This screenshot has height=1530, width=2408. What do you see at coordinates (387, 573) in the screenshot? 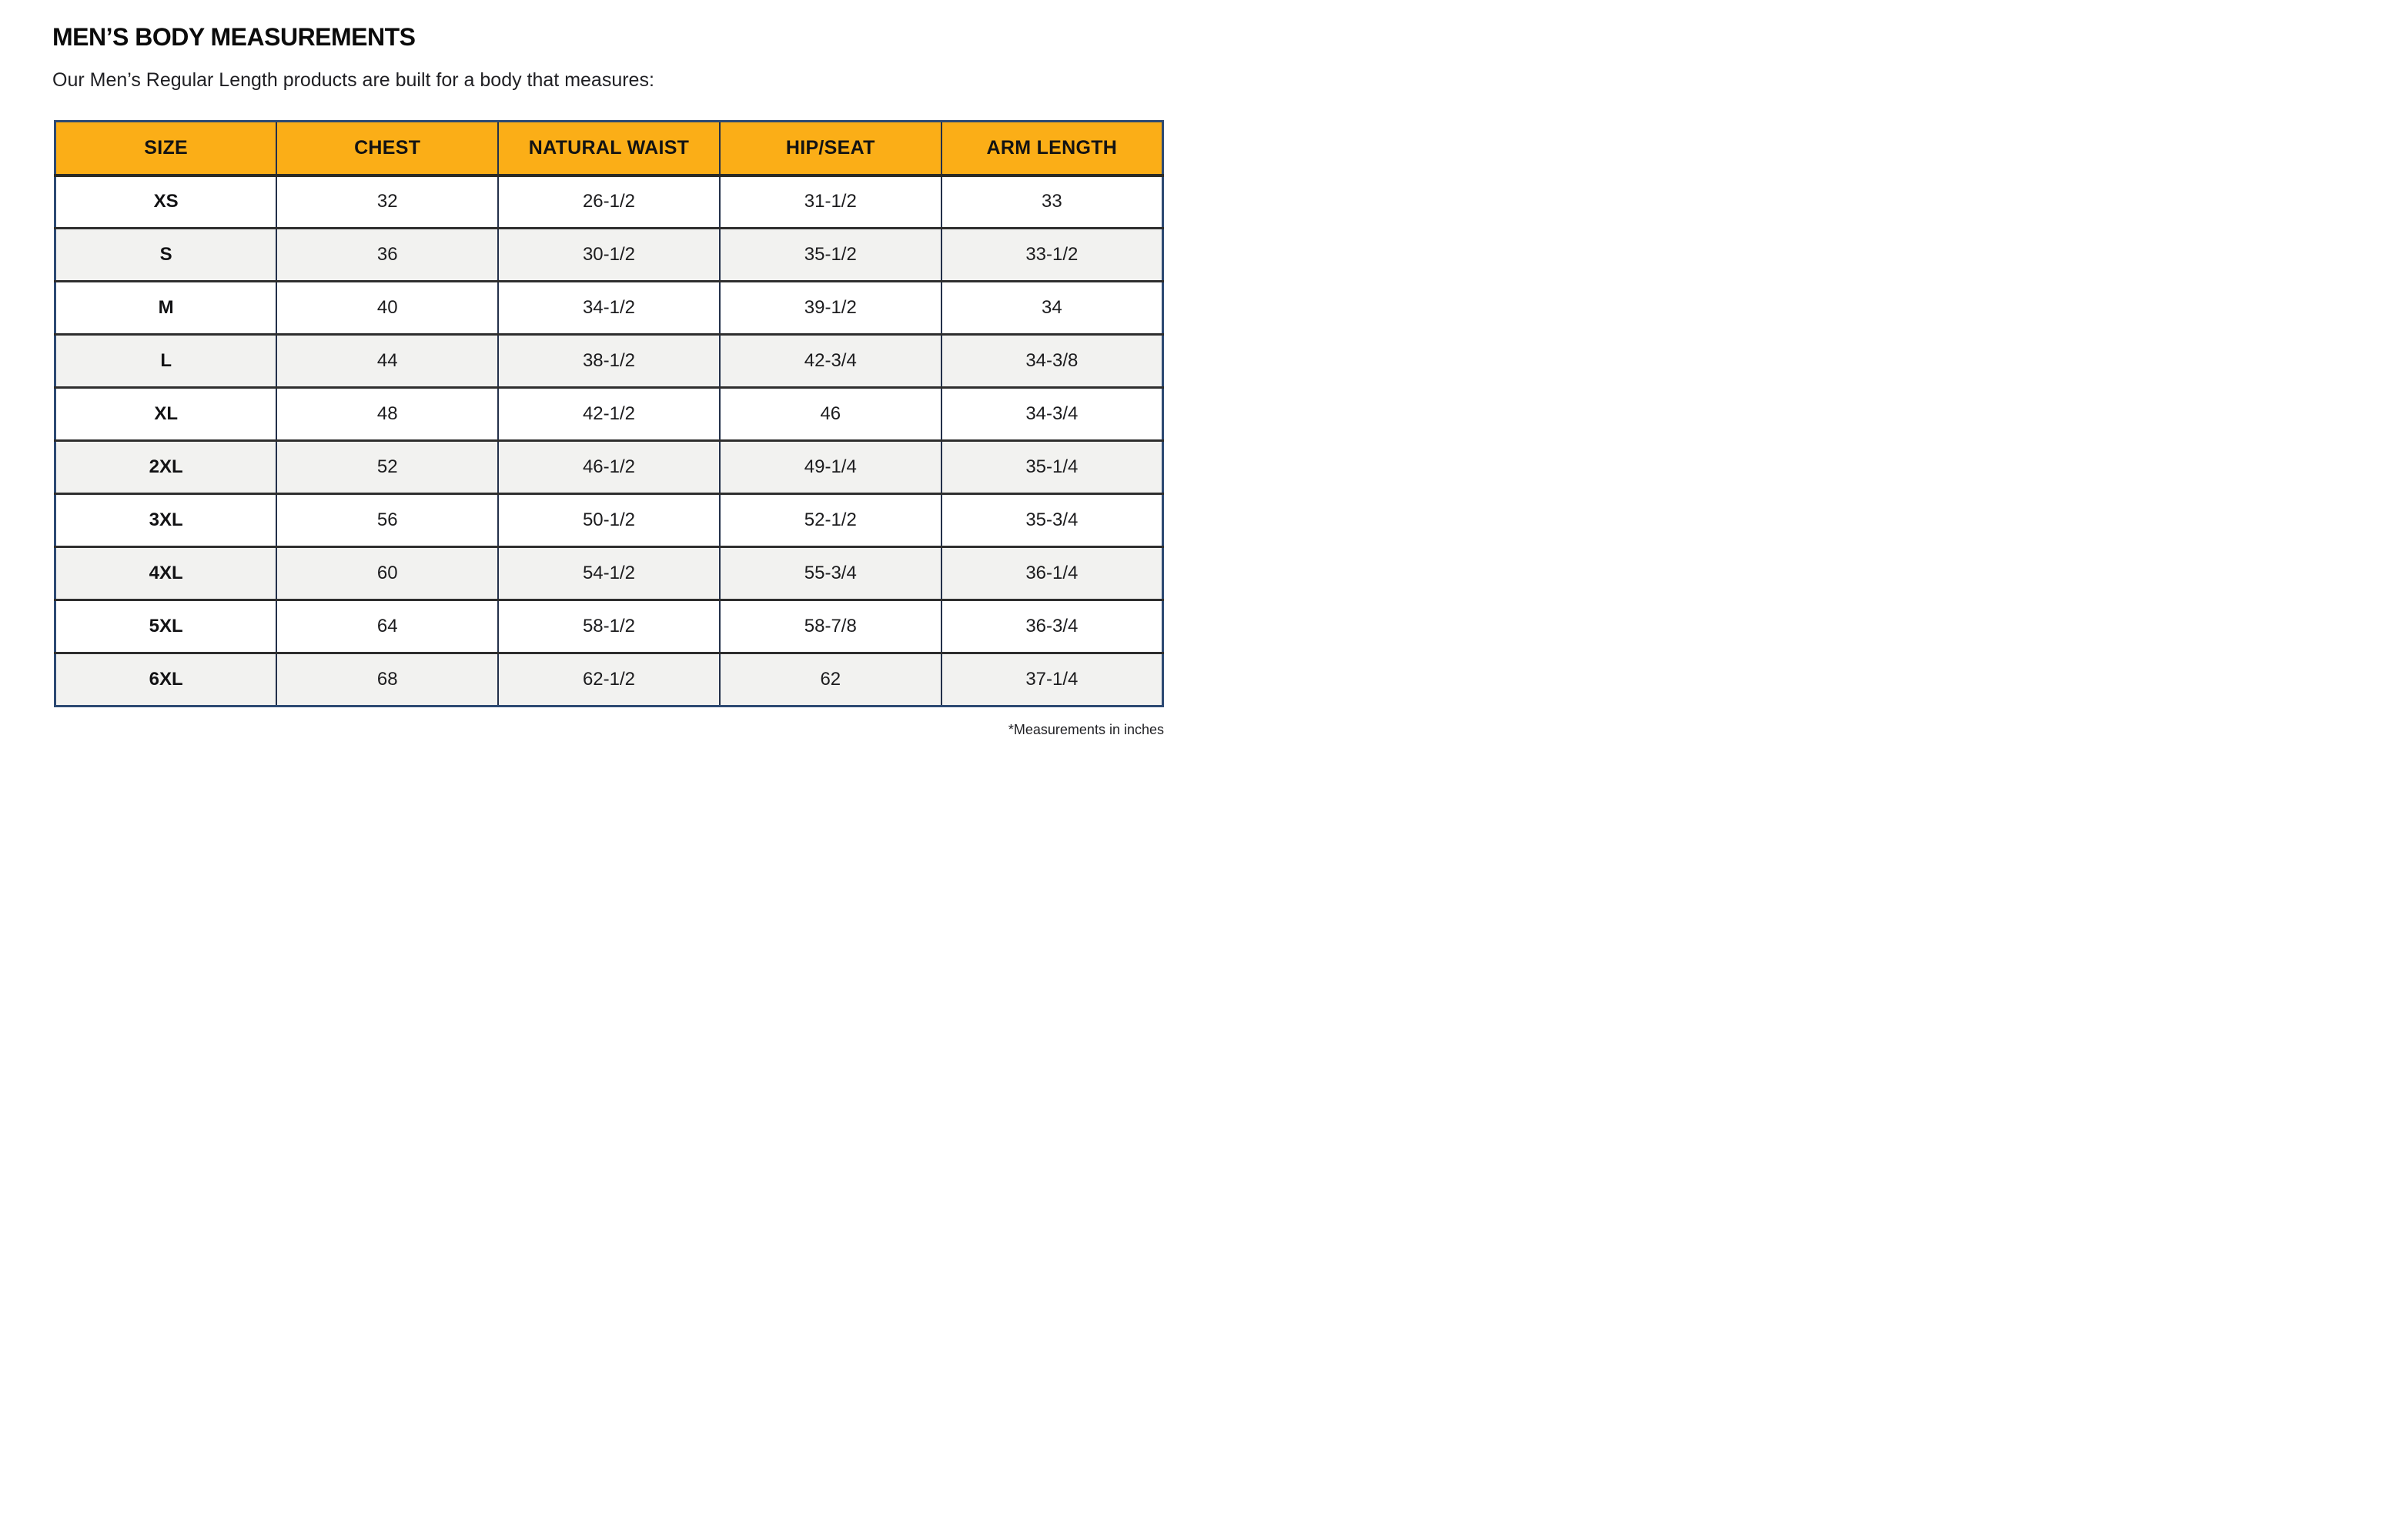
I see `chest-value: 60` at bounding box center [387, 573].